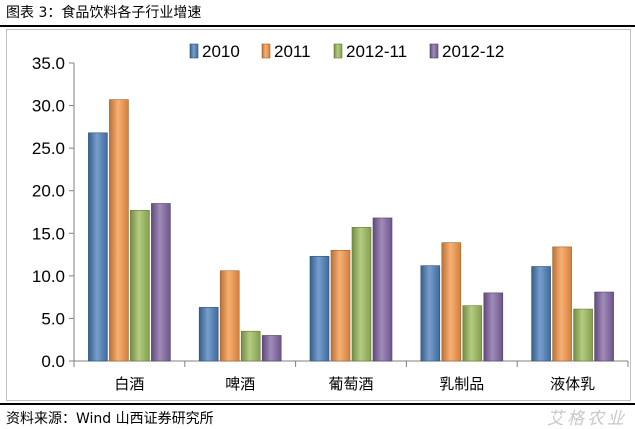 The height and width of the screenshot is (429, 635). Describe the element at coordinates (587, 419) in the screenshot. I see `watermark: 艾格农业` at that location.